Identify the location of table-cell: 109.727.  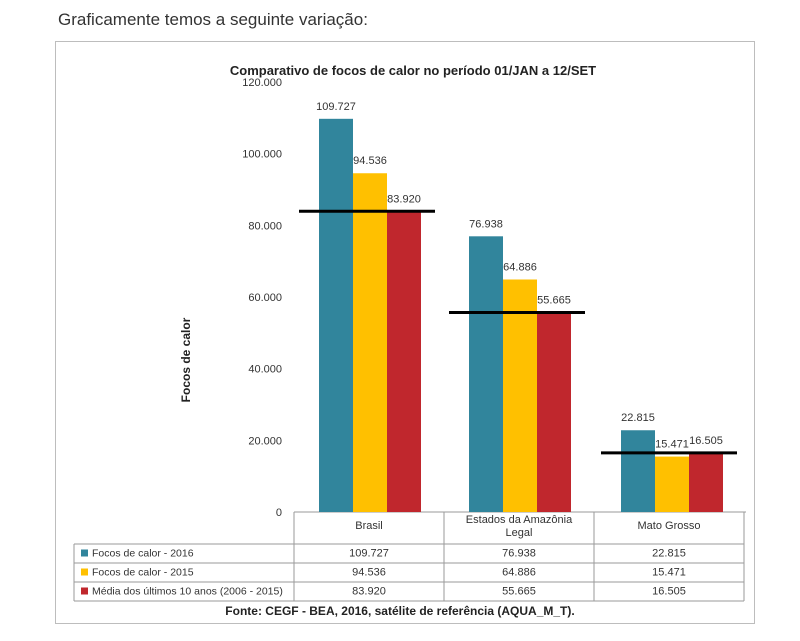
(369, 554).